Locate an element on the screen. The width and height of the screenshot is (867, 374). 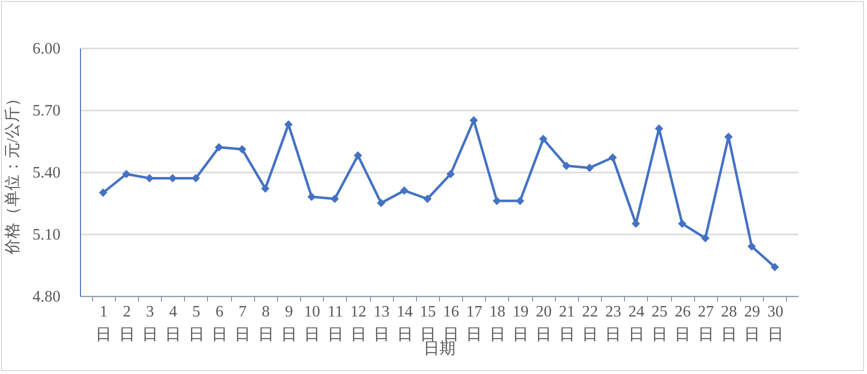
x-tick-label: 19日 is located at coordinates (520, 324).